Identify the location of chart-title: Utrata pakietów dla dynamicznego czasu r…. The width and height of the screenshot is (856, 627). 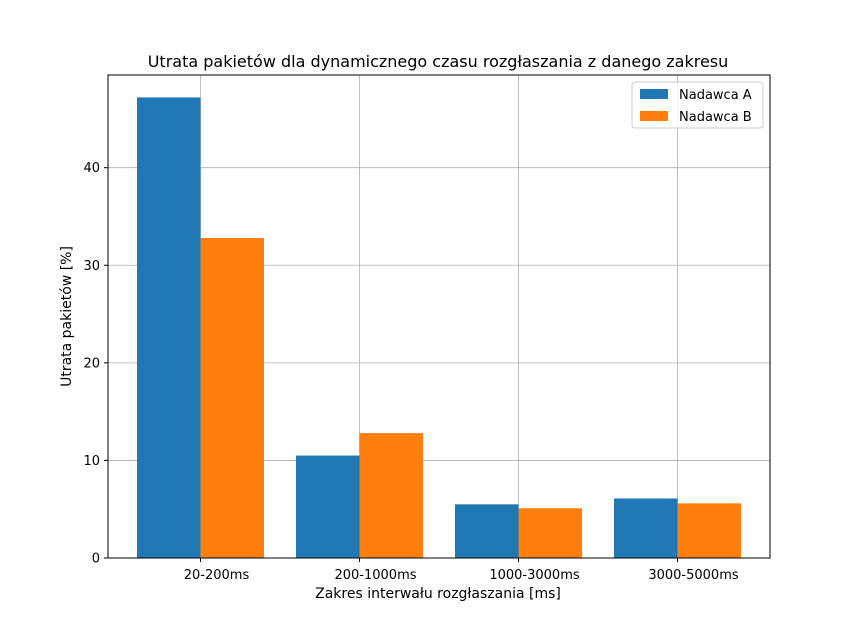
(438, 61).